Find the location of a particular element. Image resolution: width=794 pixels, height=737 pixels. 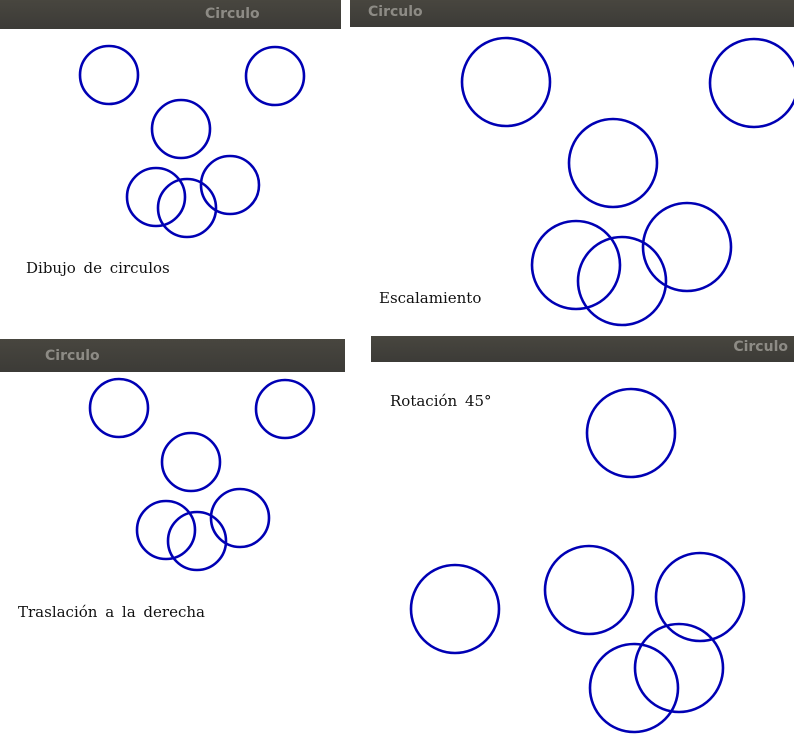

caption-label: Rotación 45° is located at coordinates (441, 401).